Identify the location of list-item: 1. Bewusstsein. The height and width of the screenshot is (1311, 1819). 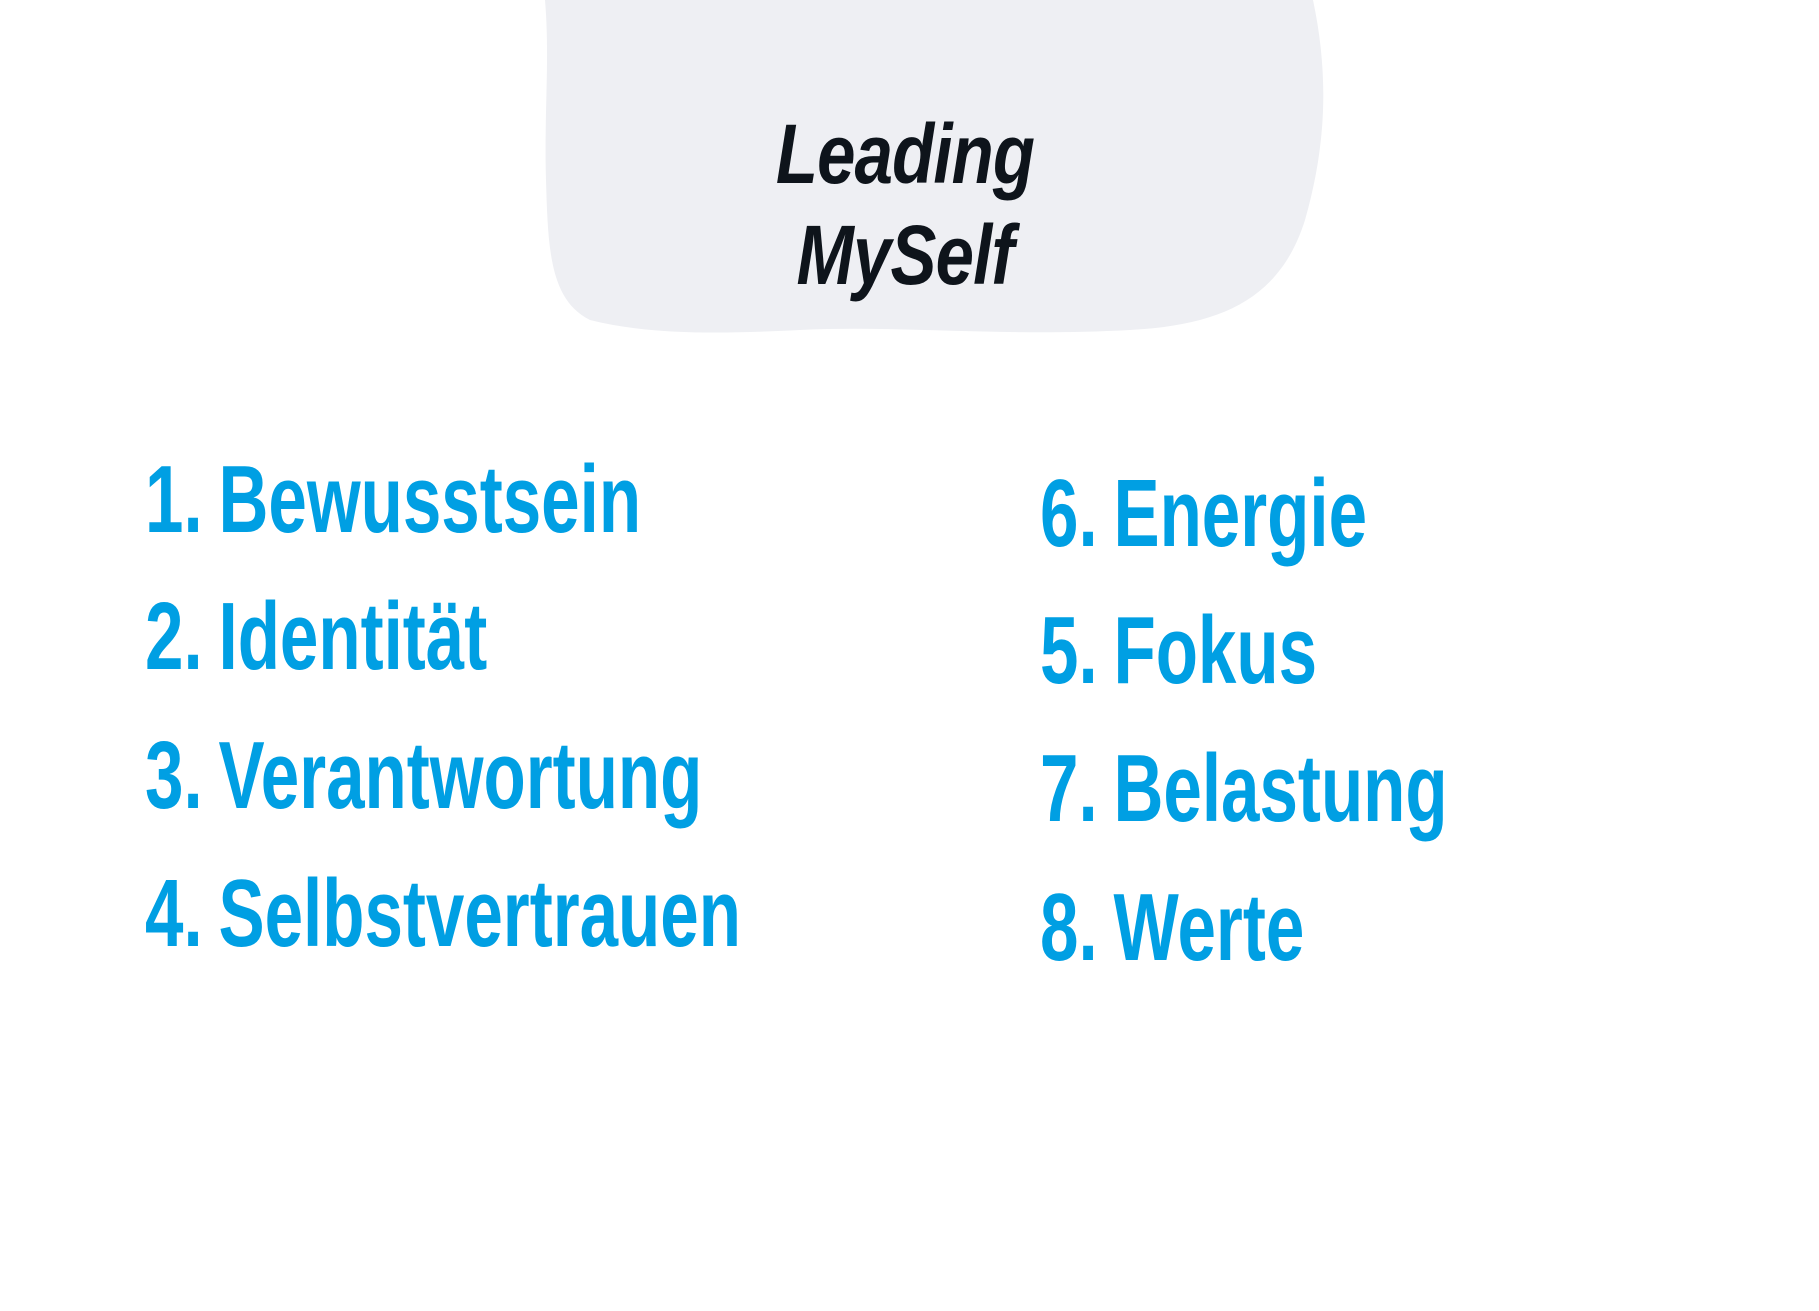
(393, 500).